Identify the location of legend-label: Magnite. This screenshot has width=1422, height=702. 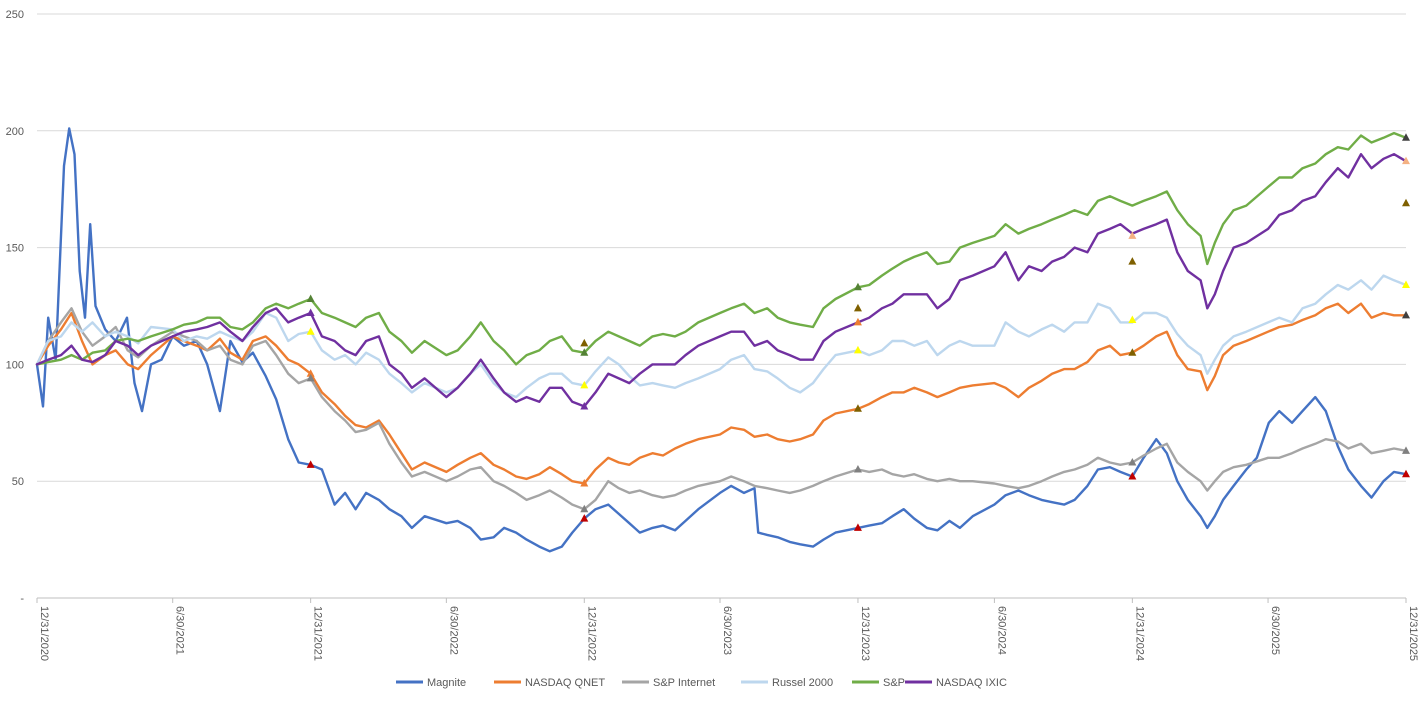
(446, 683).